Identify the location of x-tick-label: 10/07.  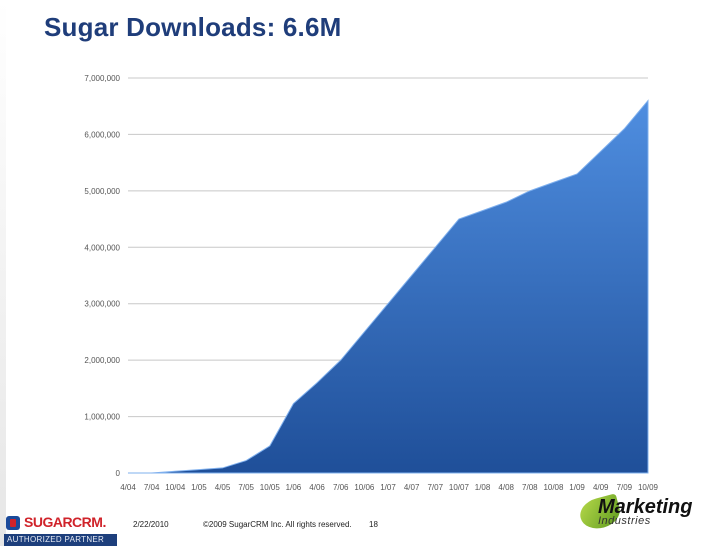
(459, 487).